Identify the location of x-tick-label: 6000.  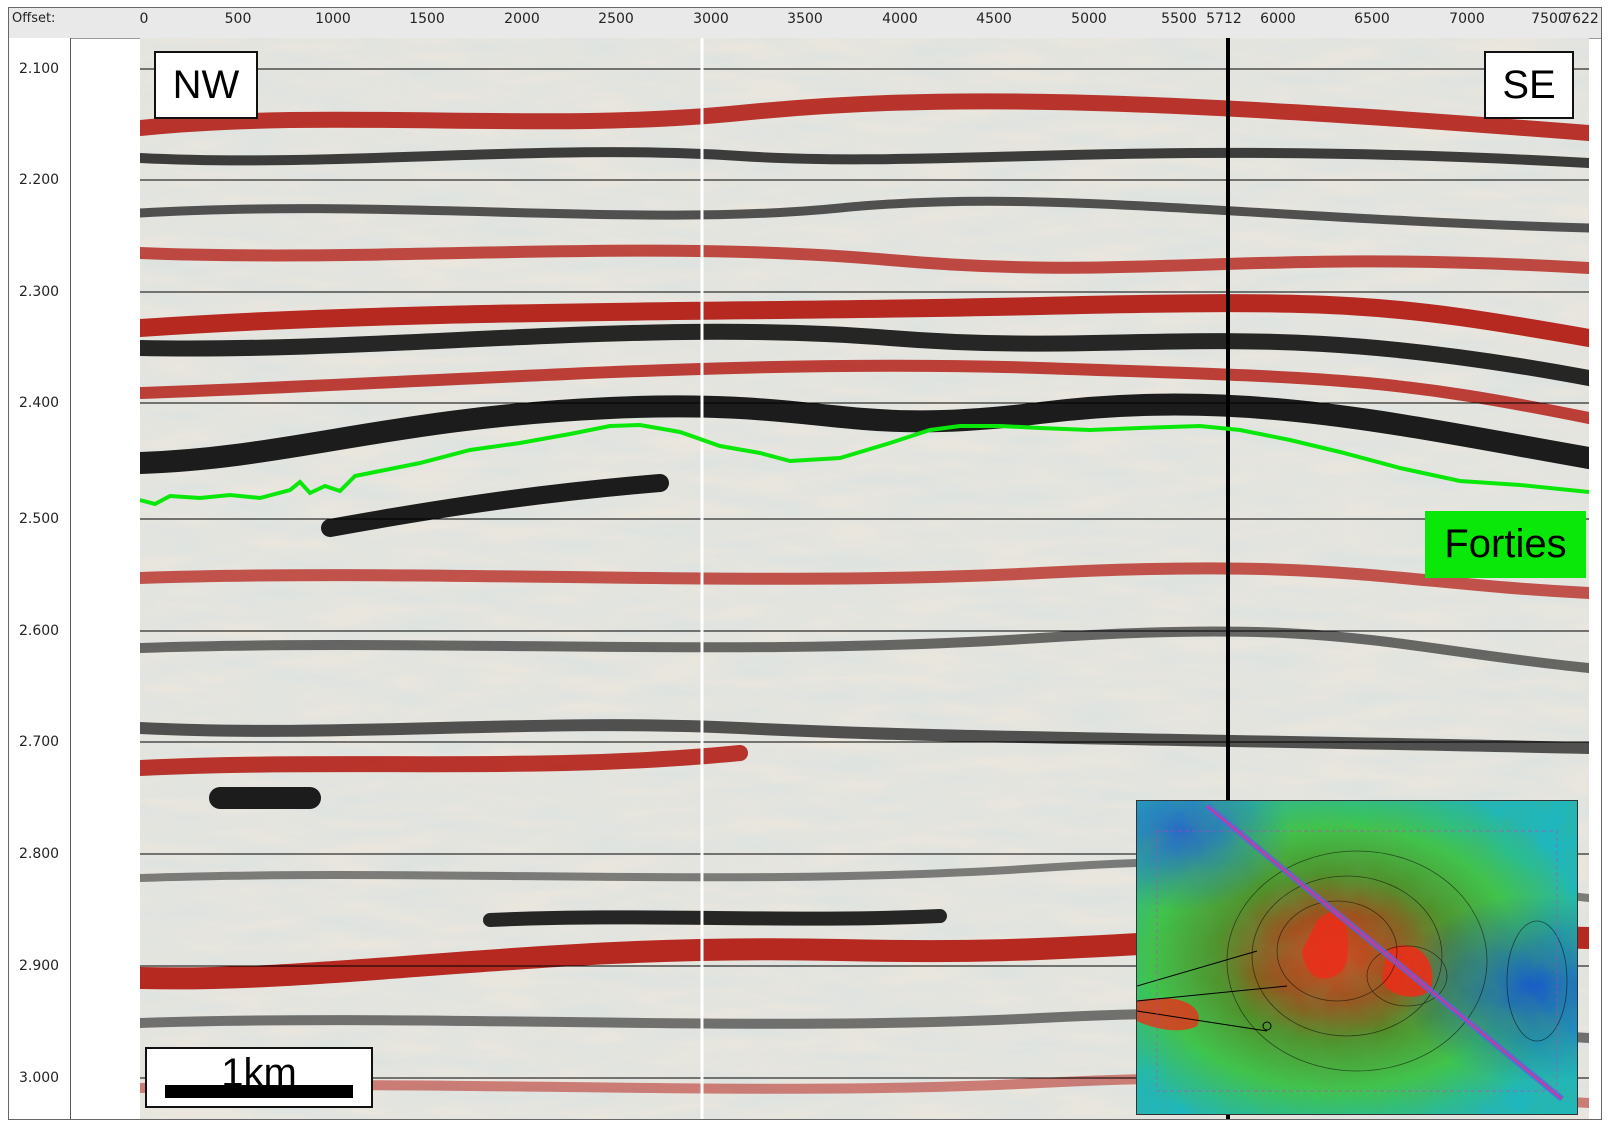
(1278, 19).